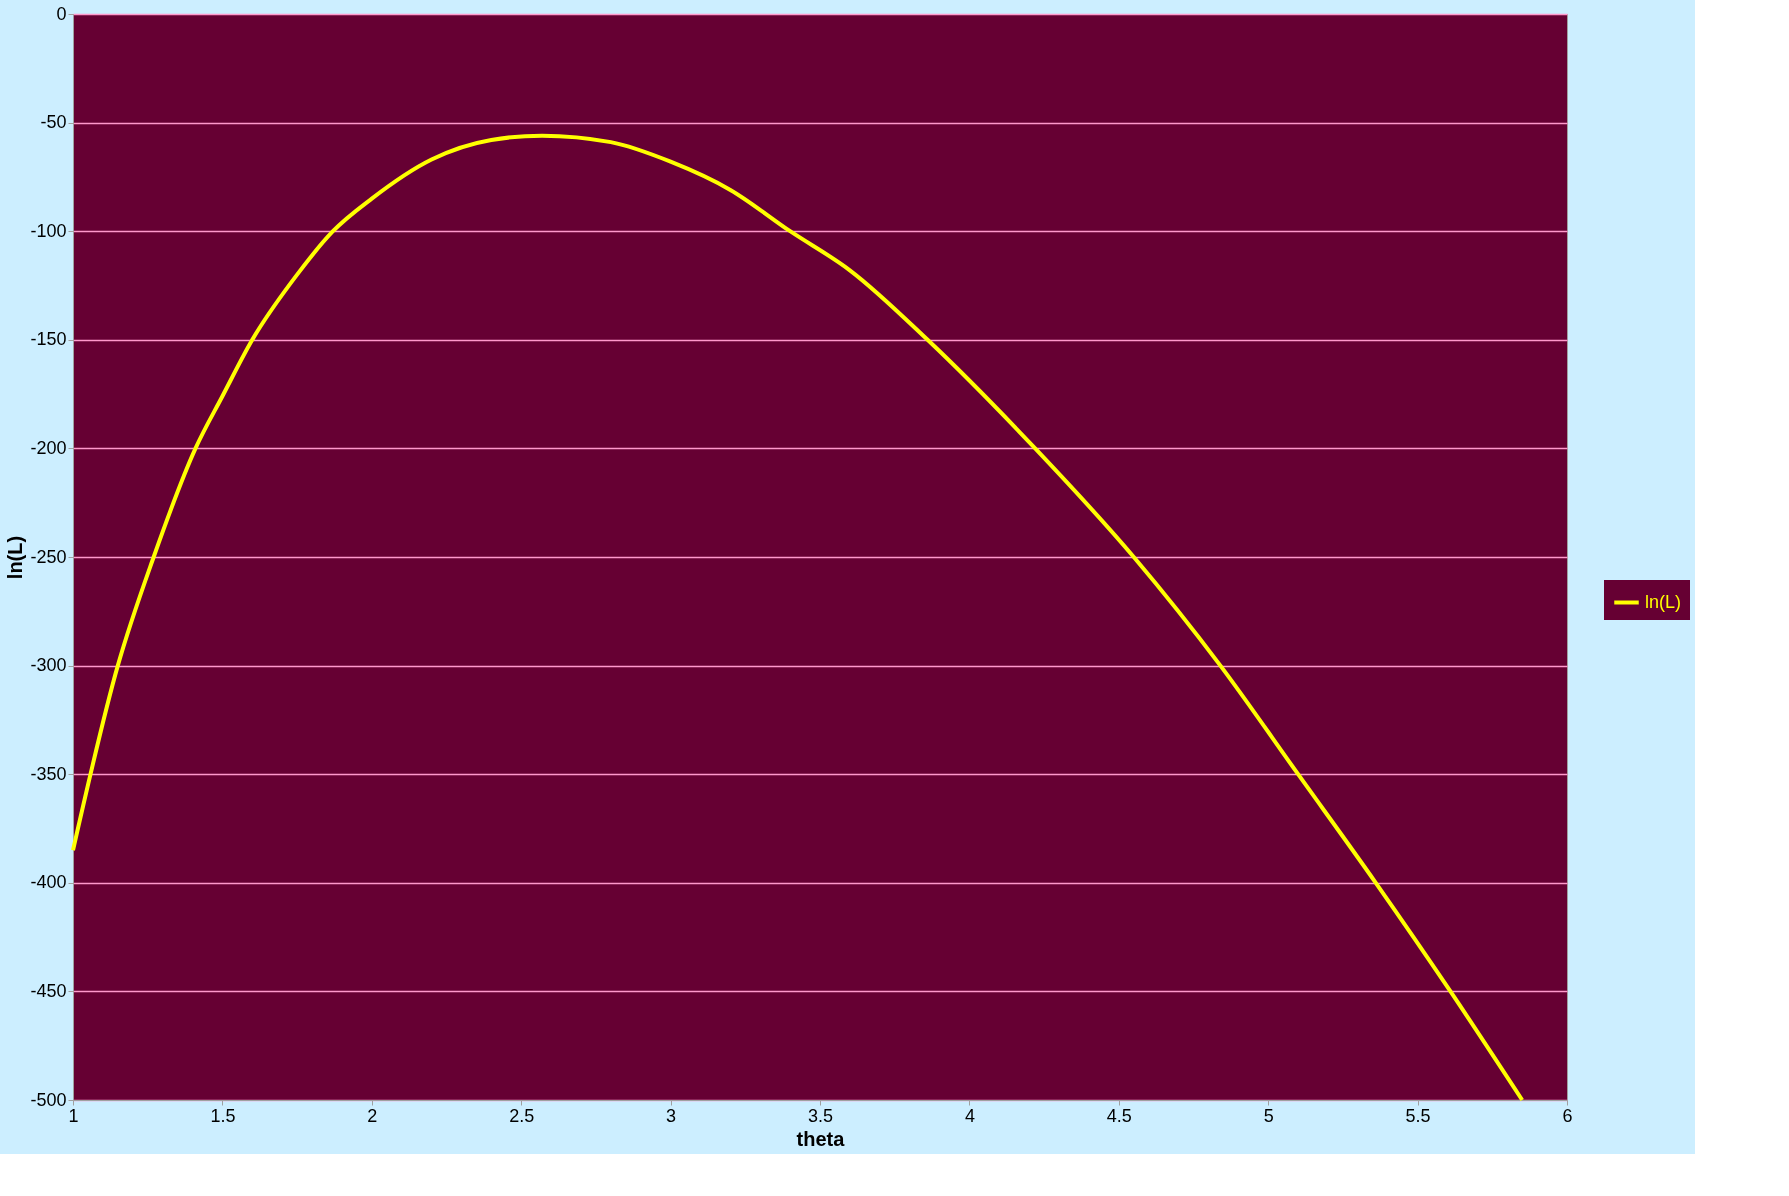  I want to click on y-tick-label: -400, so click(48, 882).